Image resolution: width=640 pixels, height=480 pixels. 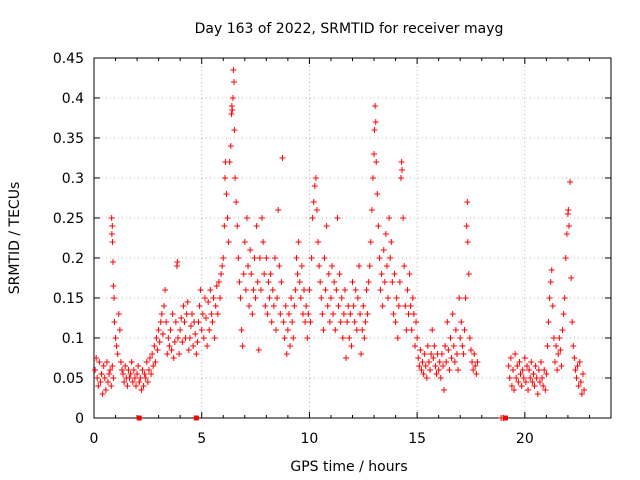 I want to click on y-axis-label: SRMTID / TECUs, so click(x=15, y=238).